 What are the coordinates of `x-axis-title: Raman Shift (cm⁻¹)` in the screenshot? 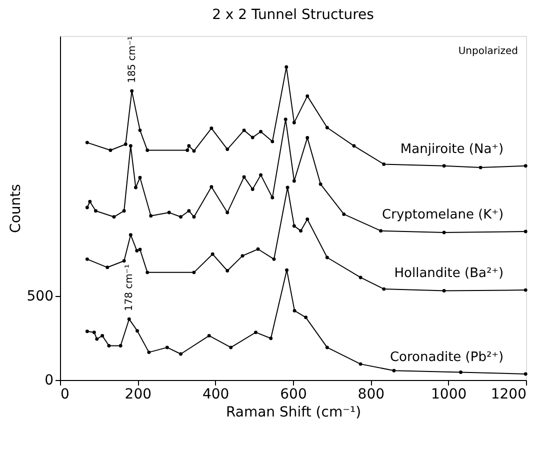 It's located at (294, 412).